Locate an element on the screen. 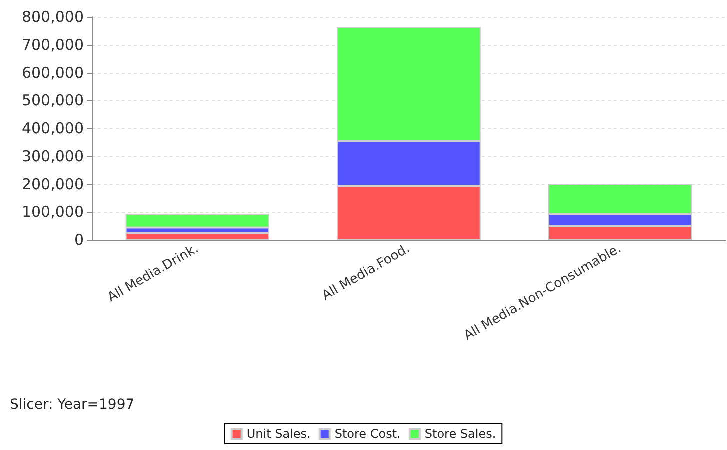 The height and width of the screenshot is (450, 727). legend-label: Unit Sales. is located at coordinates (278, 434).